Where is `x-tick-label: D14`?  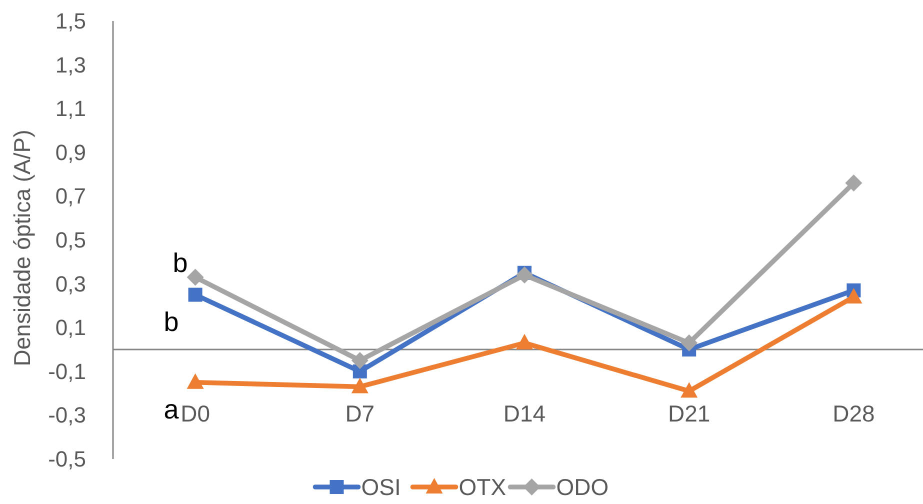 x-tick-label: D14 is located at coordinates (524, 413).